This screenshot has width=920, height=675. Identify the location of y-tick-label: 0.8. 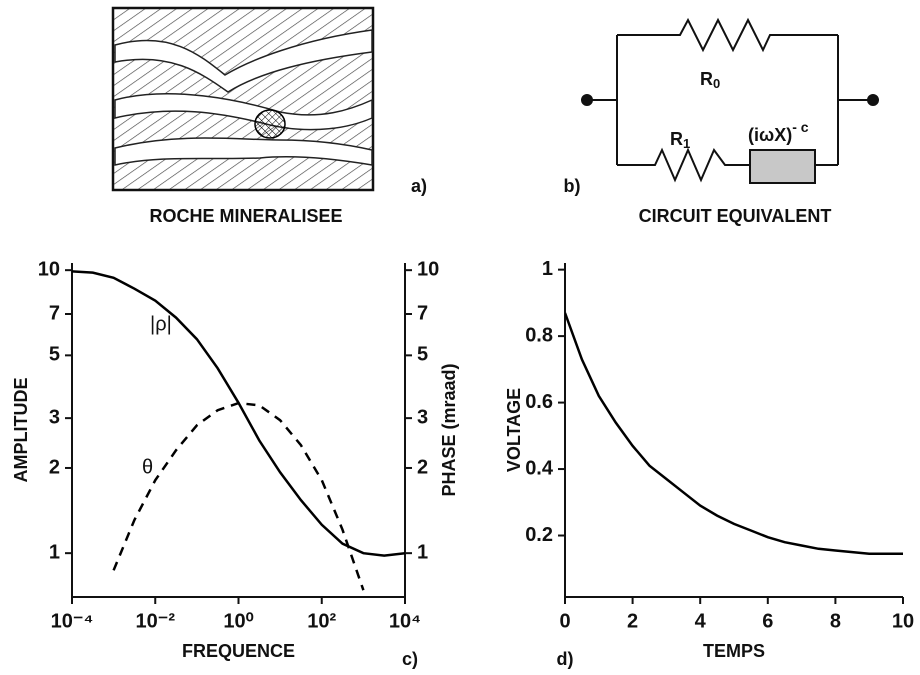
(539, 335).